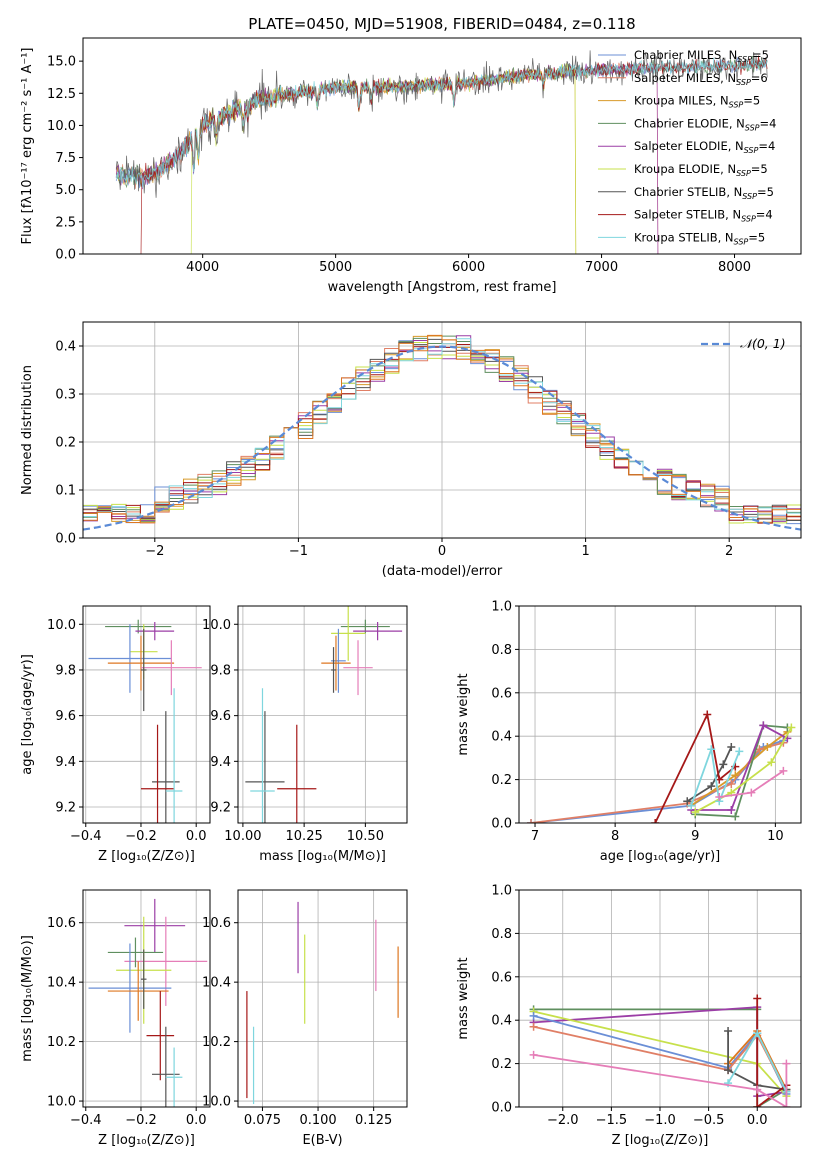 The height and width of the screenshot is (1170, 819). What do you see at coordinates (365, 836) in the screenshot?
I see `x-tick-label: 10.50` at bounding box center [365, 836].